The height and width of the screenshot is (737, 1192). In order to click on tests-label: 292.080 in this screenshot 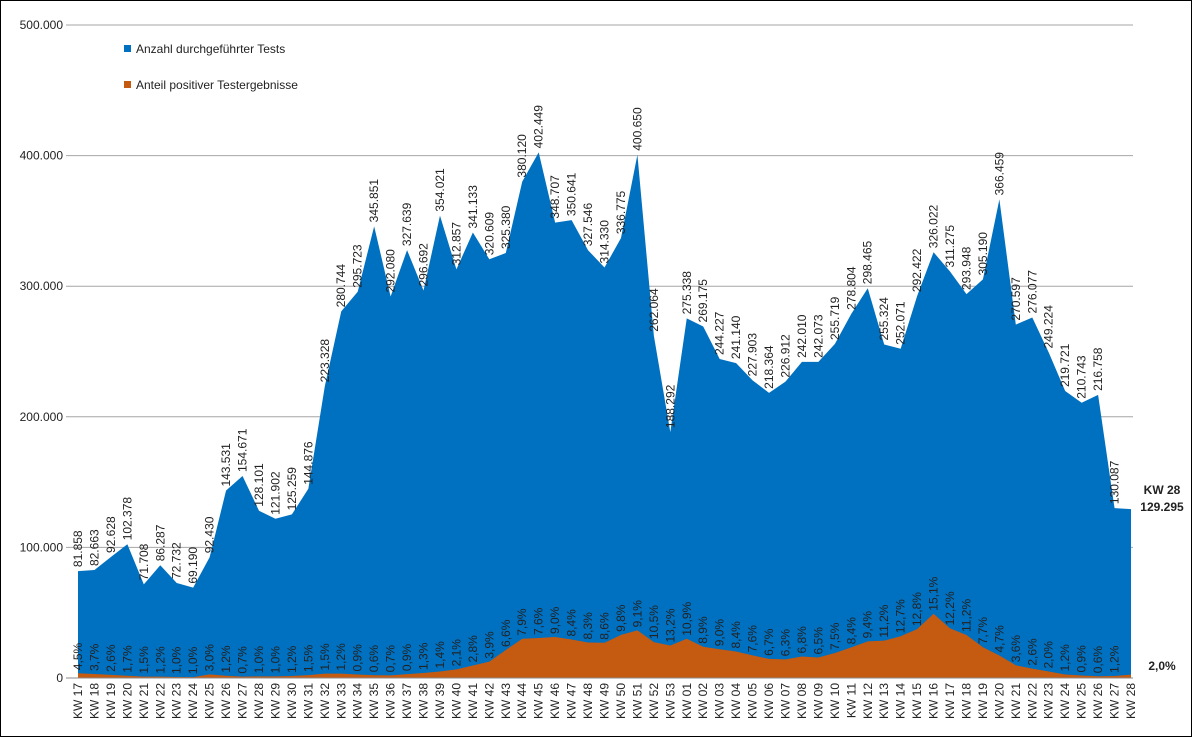, I will do `click(391, 271)`.